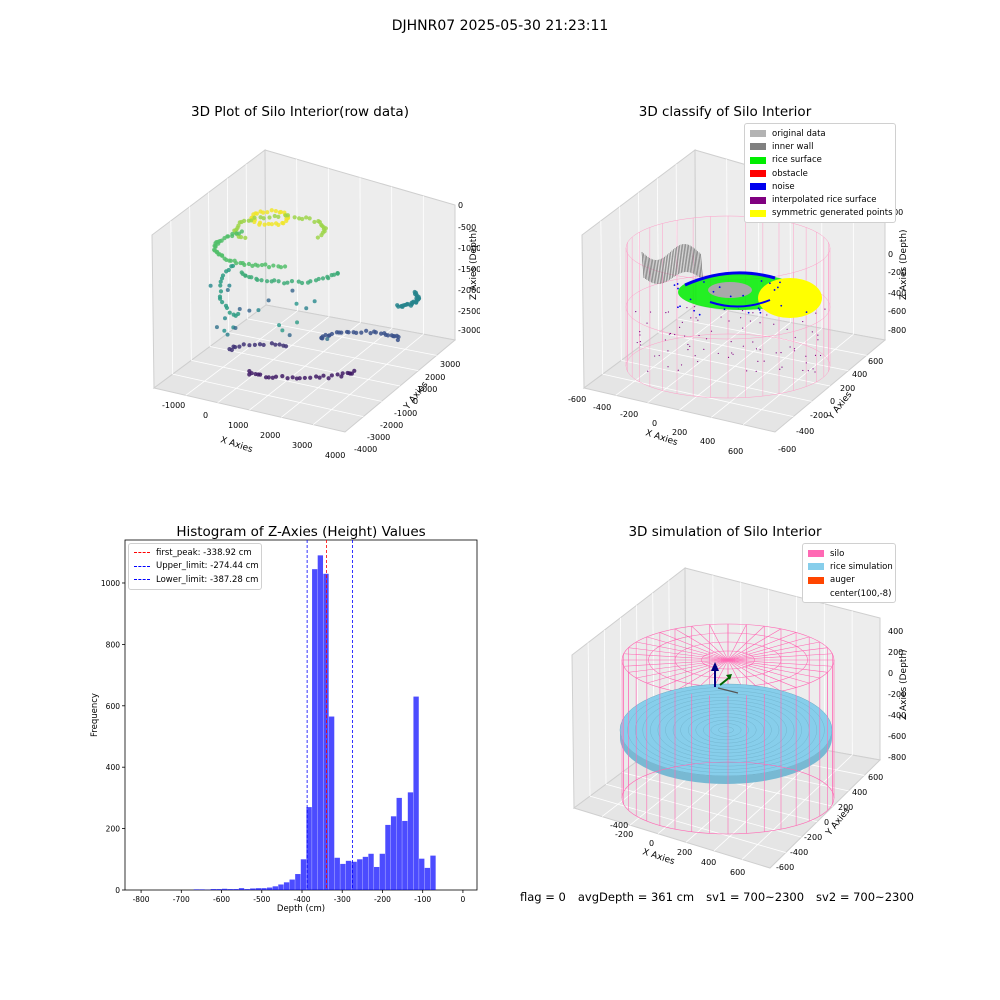 Image resolution: width=1000 pixels, height=1000 pixels. What do you see at coordinates (726, 733) in the screenshot?
I see `simulation-rice-surface` at bounding box center [726, 733].